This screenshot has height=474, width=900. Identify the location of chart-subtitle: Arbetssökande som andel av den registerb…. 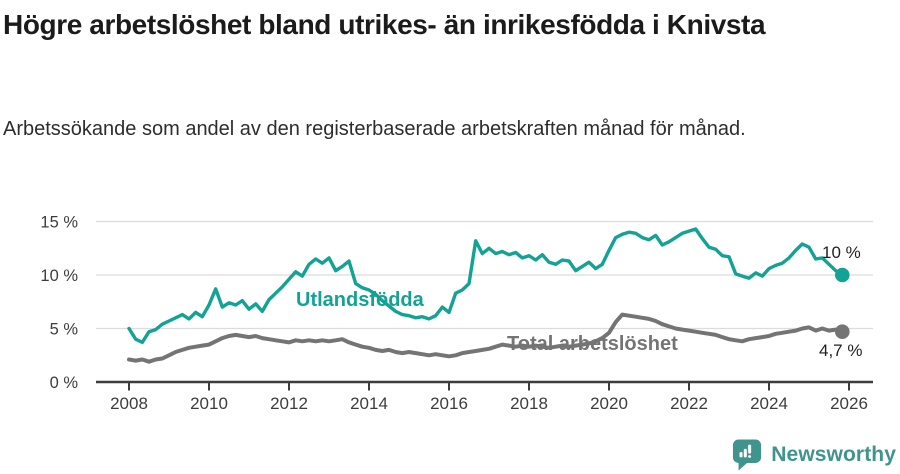
(374, 129).